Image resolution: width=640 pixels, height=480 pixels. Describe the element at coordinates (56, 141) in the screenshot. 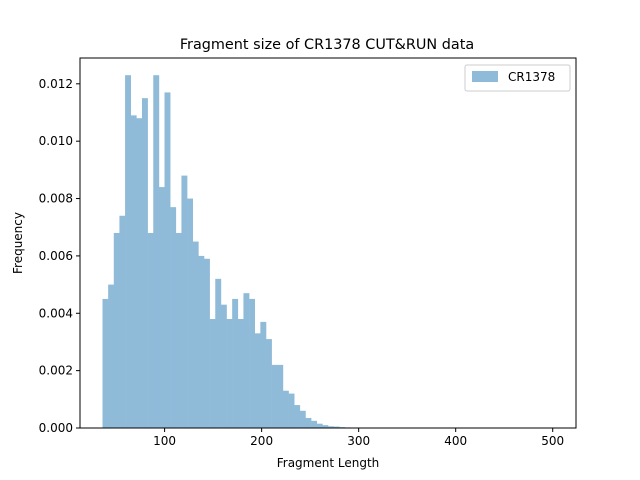

I see `y-tick-label: 0.010` at that location.